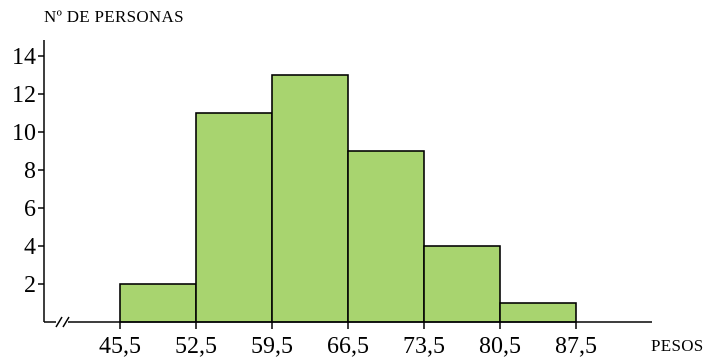 The image size is (709, 358). I want to click on y-tick-label: 6, so click(30, 209).